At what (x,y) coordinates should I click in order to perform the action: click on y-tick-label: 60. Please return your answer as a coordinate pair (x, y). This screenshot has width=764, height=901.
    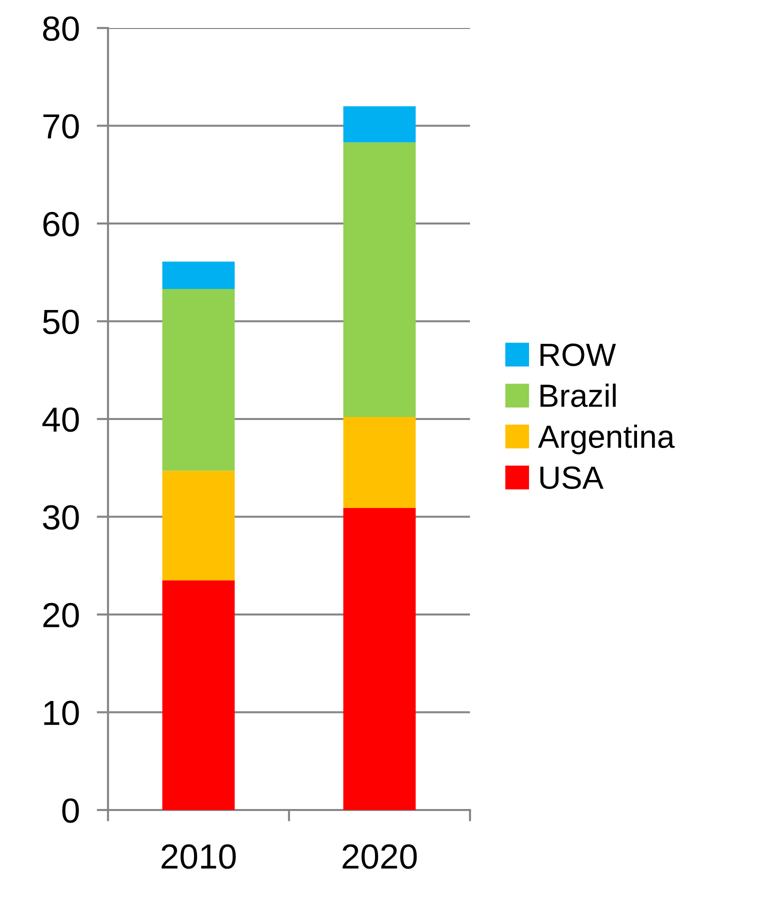
    Looking at the image, I should click on (61, 224).